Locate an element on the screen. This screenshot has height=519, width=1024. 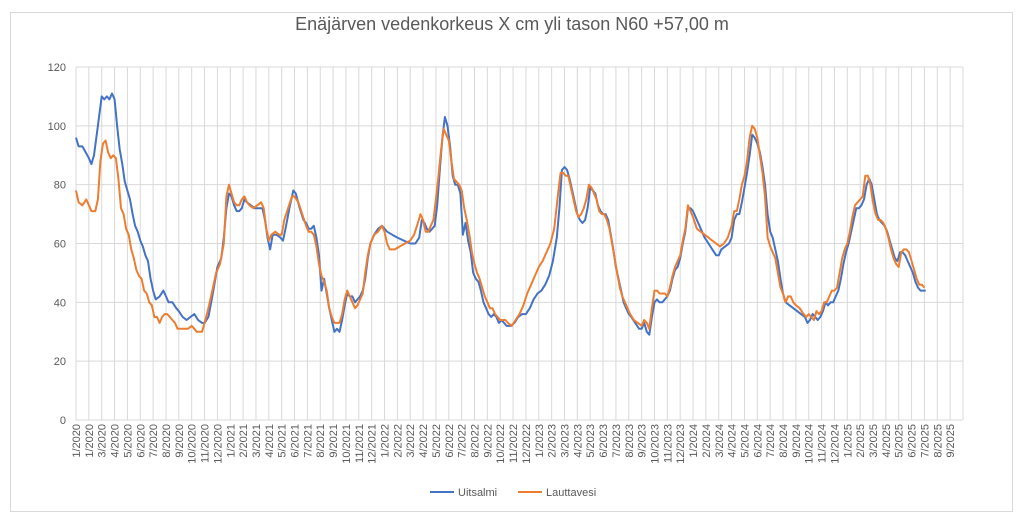
x-tick-label: 3/2022 is located at coordinates (411, 441).